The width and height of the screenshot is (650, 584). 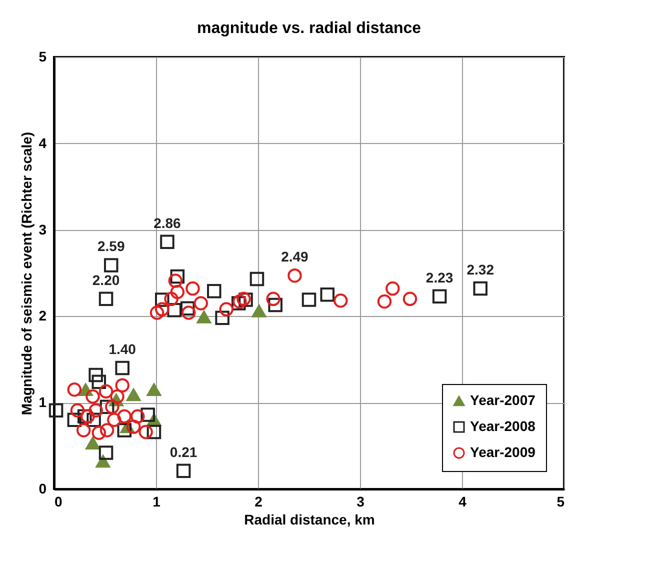 What do you see at coordinates (42, 56) in the screenshot?
I see `y-tick-label: 5` at bounding box center [42, 56].